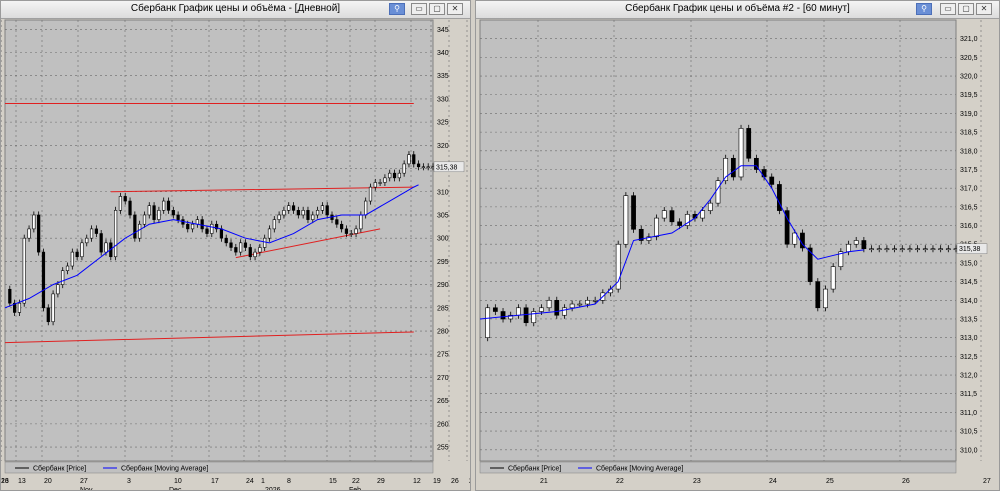  I want to click on y-tick-label: 295, so click(443, 262).